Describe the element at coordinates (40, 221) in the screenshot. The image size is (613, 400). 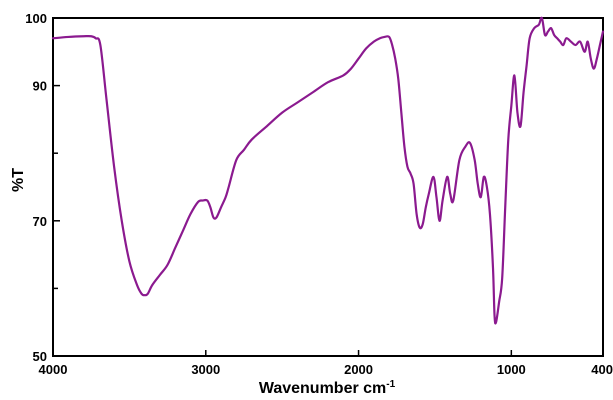
I see `y-tick-label: 70` at that location.